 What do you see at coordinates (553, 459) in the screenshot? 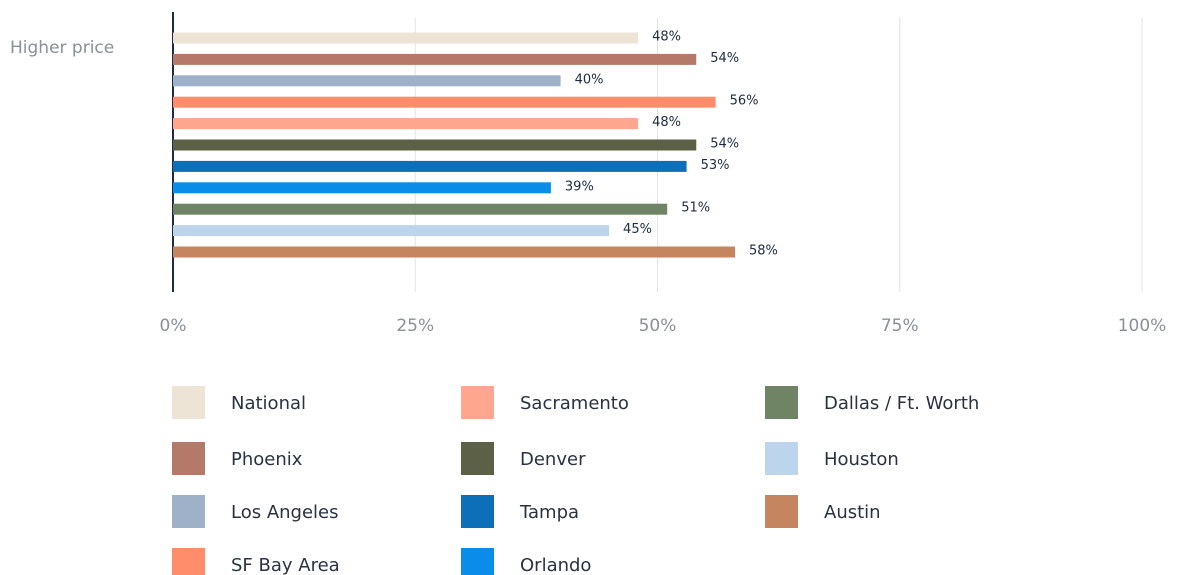
I see `legend-label: Denver` at bounding box center [553, 459].